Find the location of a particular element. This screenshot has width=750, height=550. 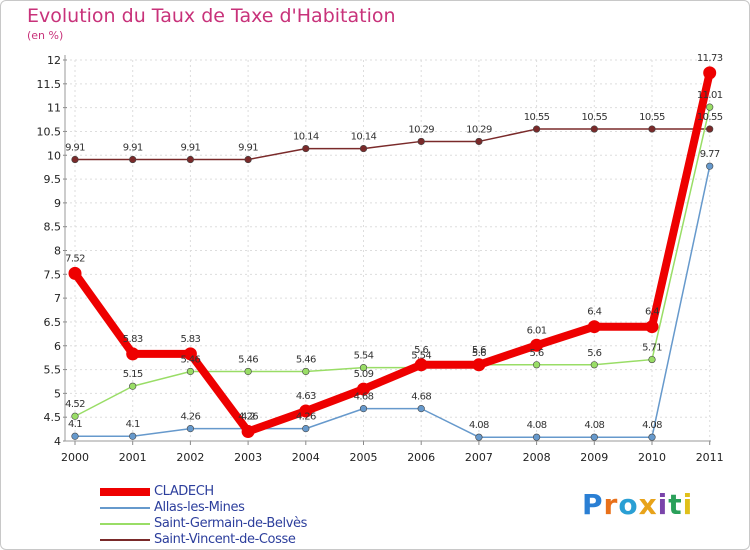

x-tick-label: 2005 is located at coordinates (364, 457).